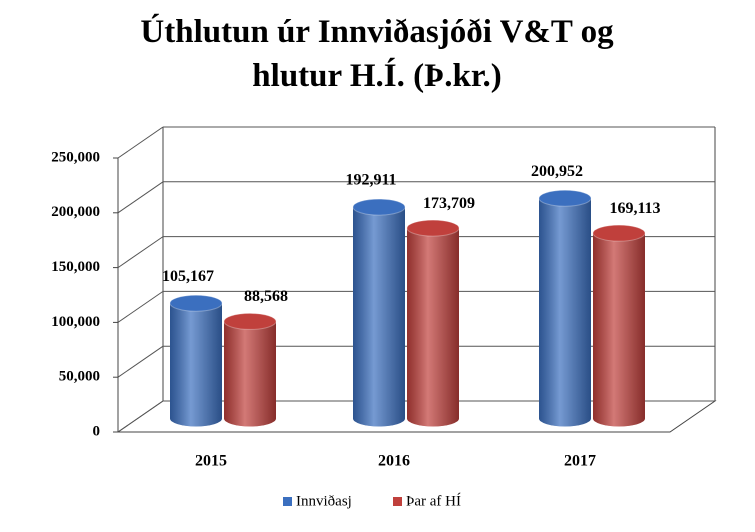 This screenshot has height=532, width=755. I want to click on value-label: 173,709, so click(449, 203).